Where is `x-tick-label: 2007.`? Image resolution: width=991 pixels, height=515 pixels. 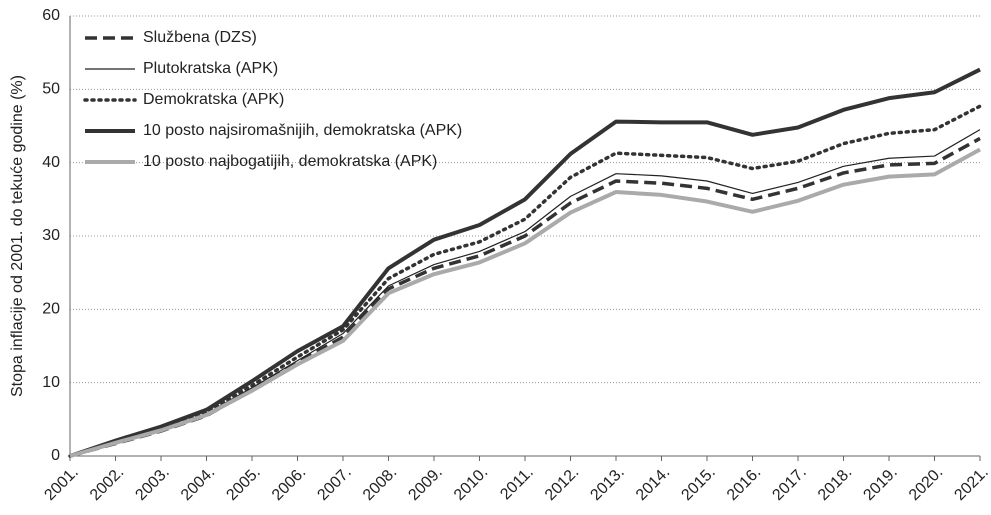 x-tick-label: 2007. is located at coordinates (334, 484).